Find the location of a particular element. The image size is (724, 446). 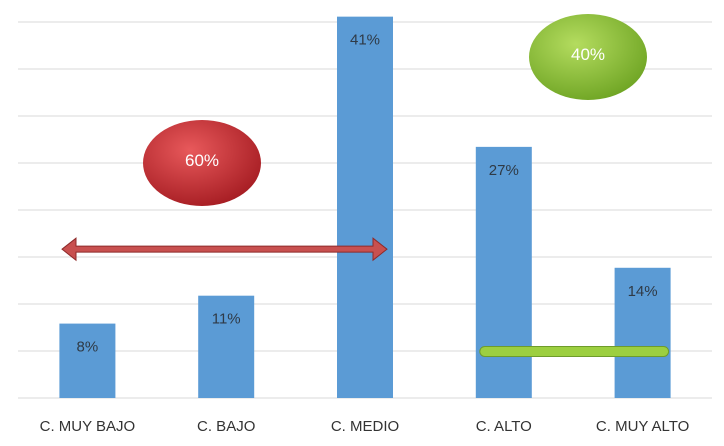

category-label-2: C. MEDIO is located at coordinates (365, 426).